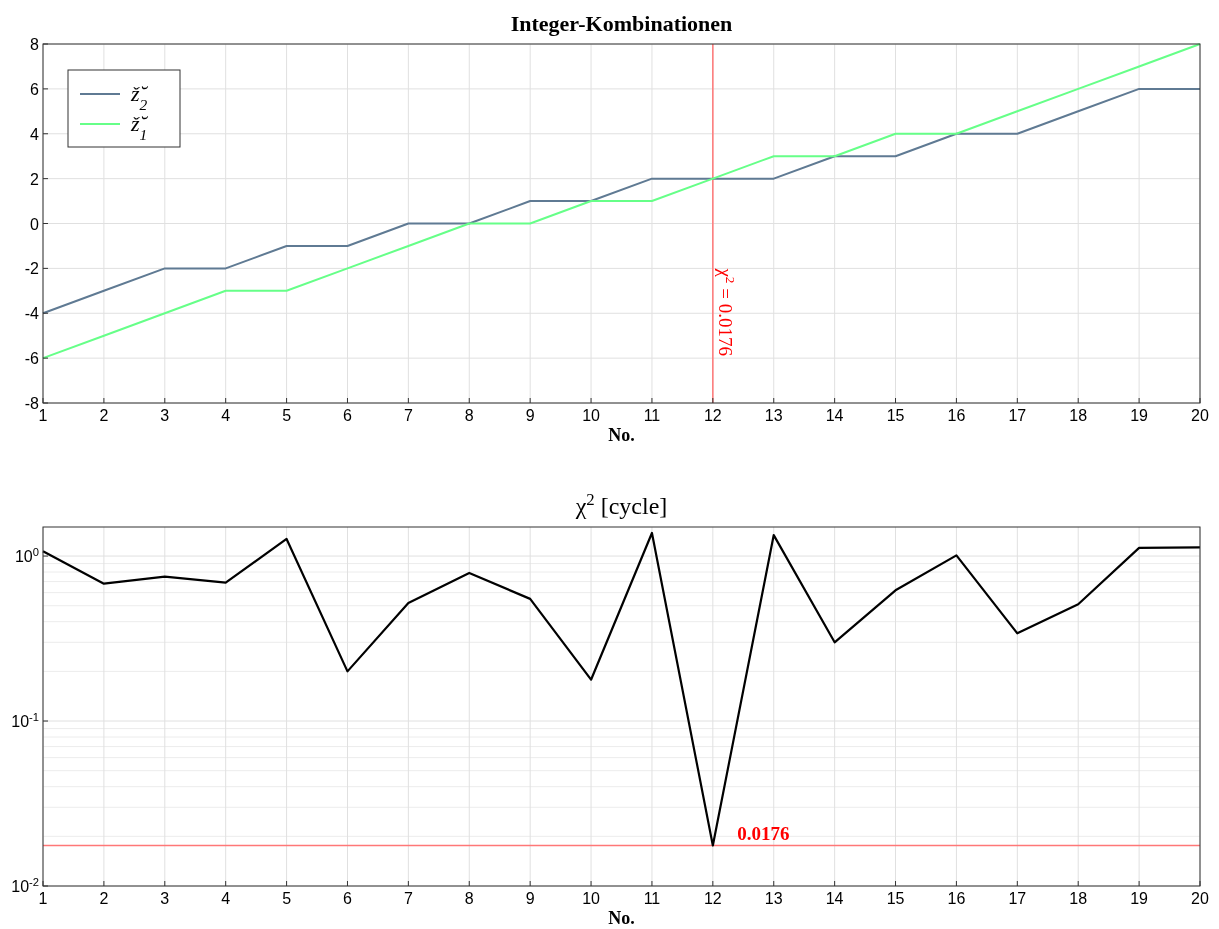 Image resolution: width=1219 pixels, height=929 pixels. I want to click on y-tick-label: 2, so click(35, 179).